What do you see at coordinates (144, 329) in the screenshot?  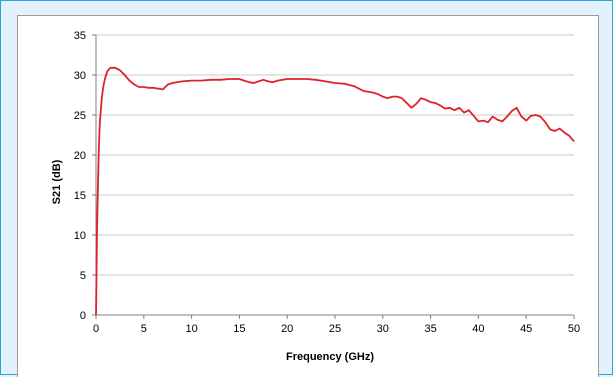 I see `x-tick-label-5: 5` at bounding box center [144, 329].